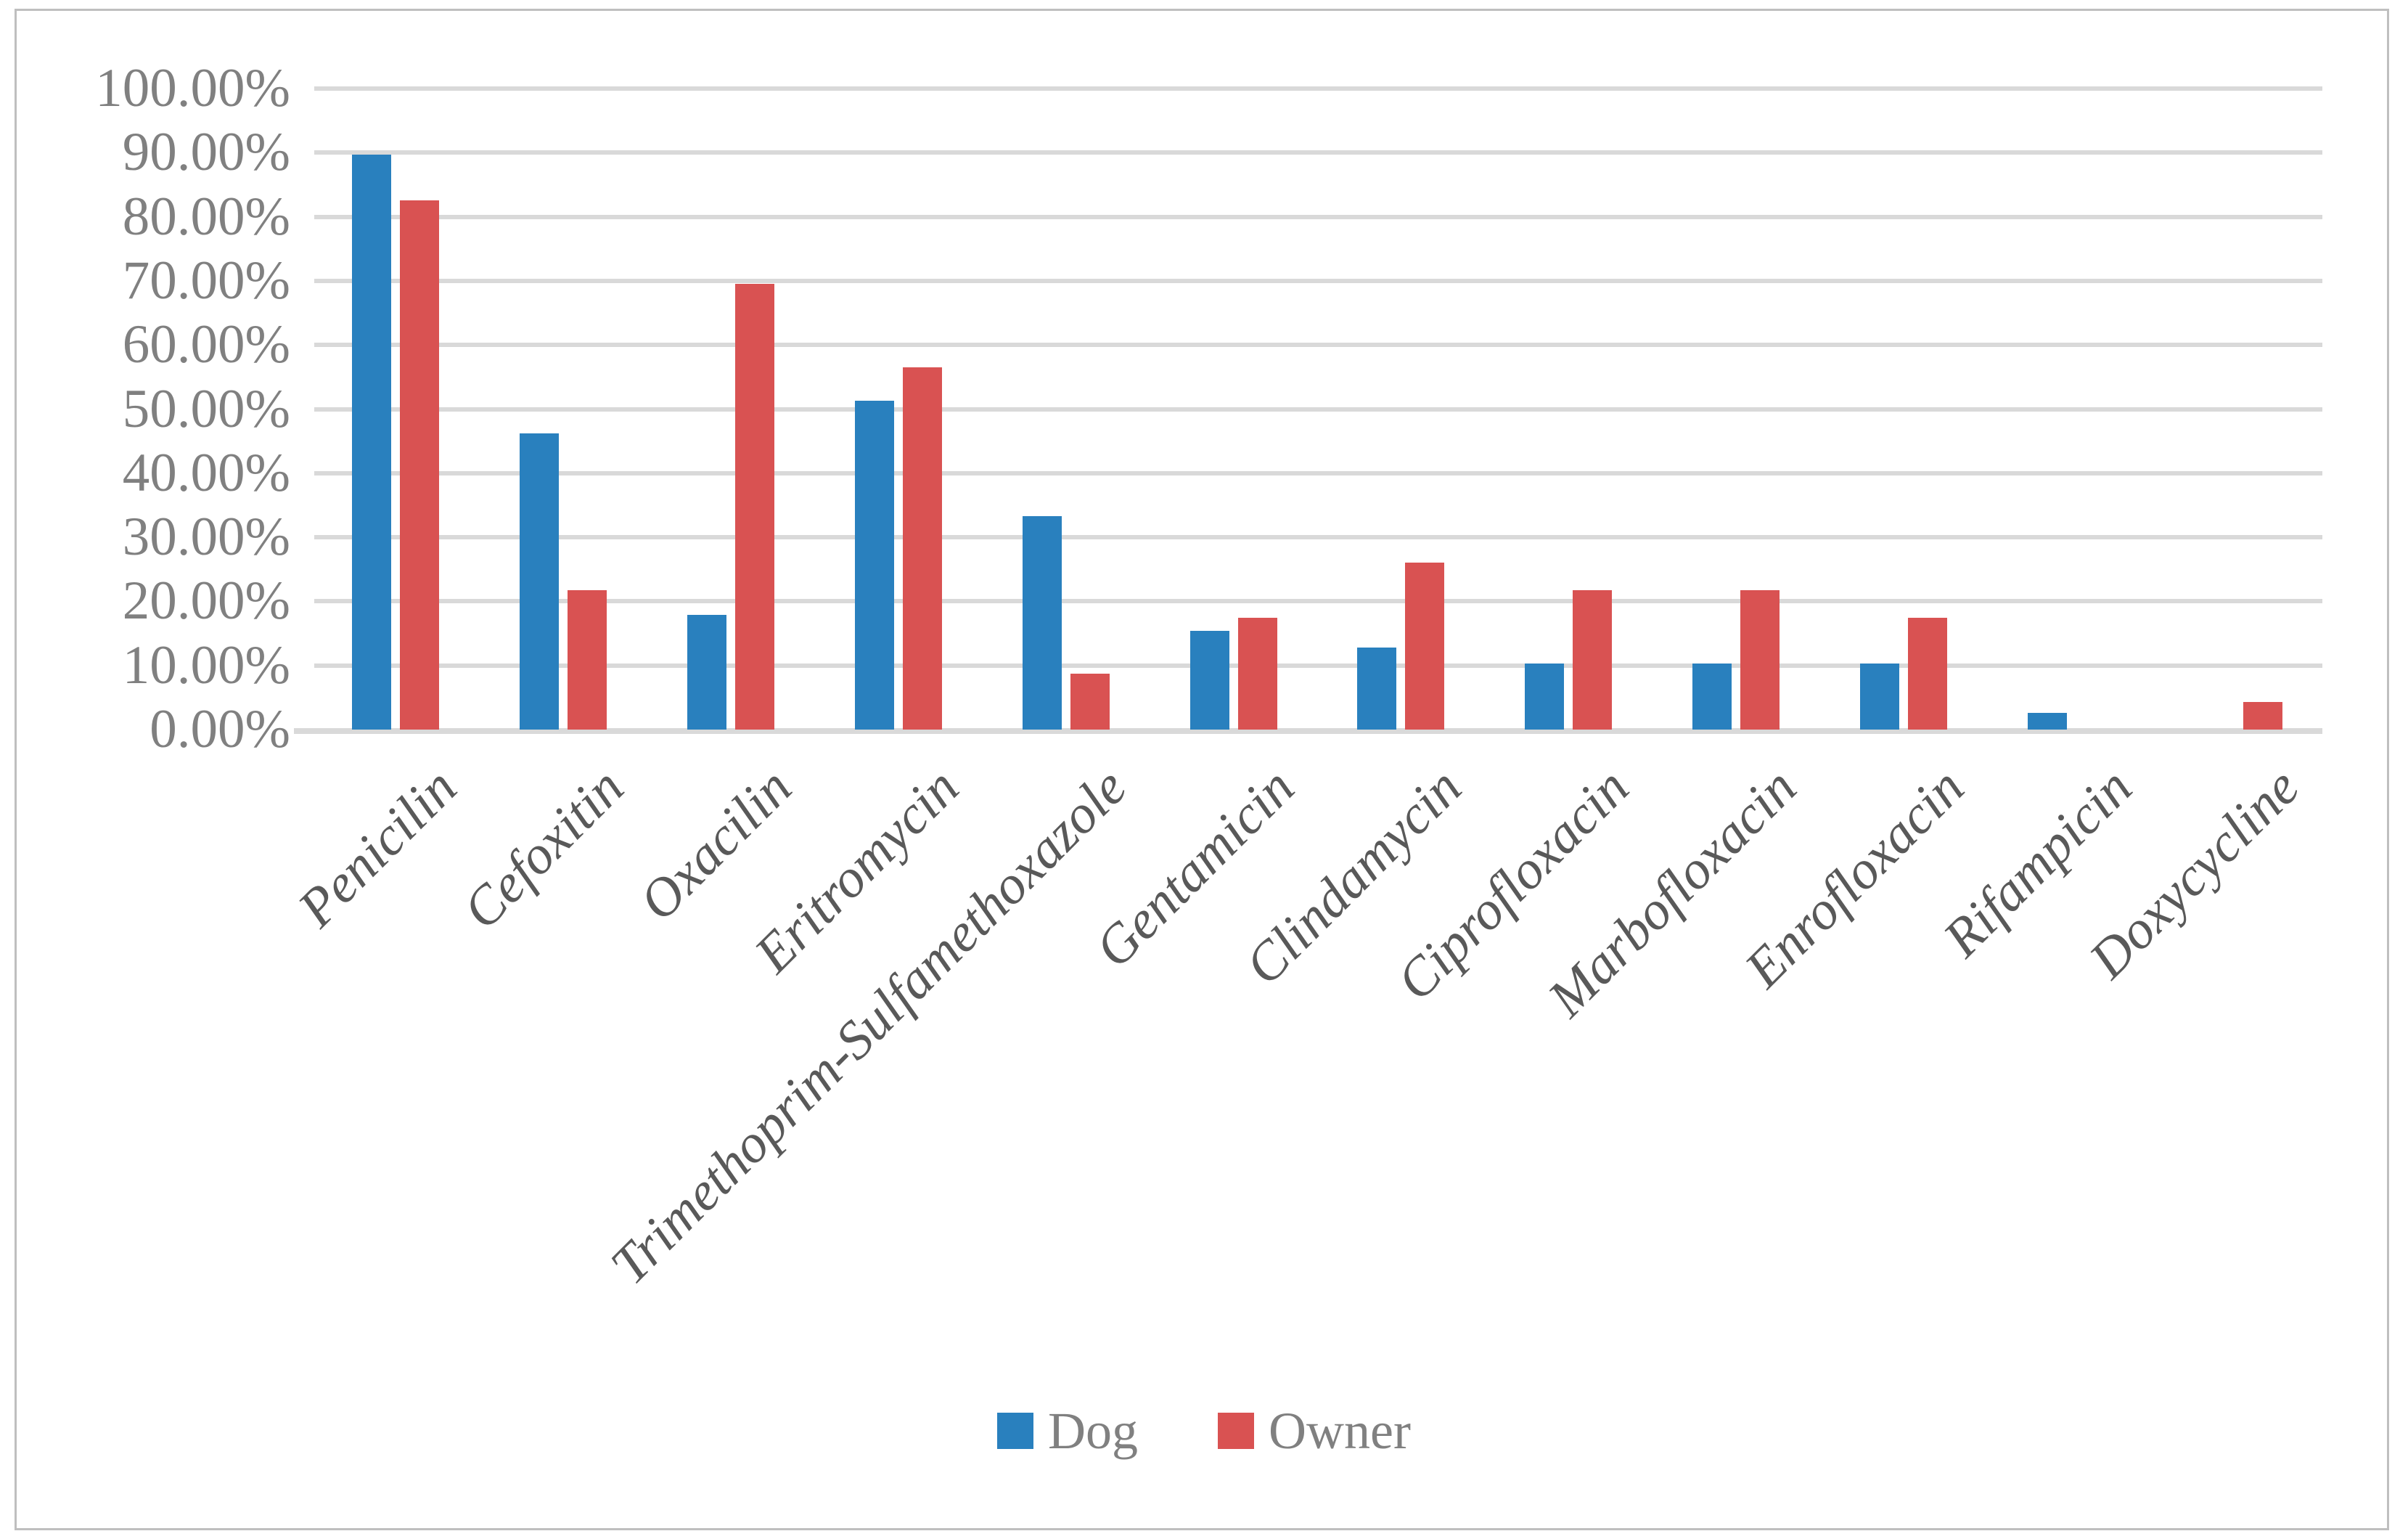  What do you see at coordinates (1879, 697) in the screenshot?
I see `bar-dog-enrofloxacin` at bounding box center [1879, 697].